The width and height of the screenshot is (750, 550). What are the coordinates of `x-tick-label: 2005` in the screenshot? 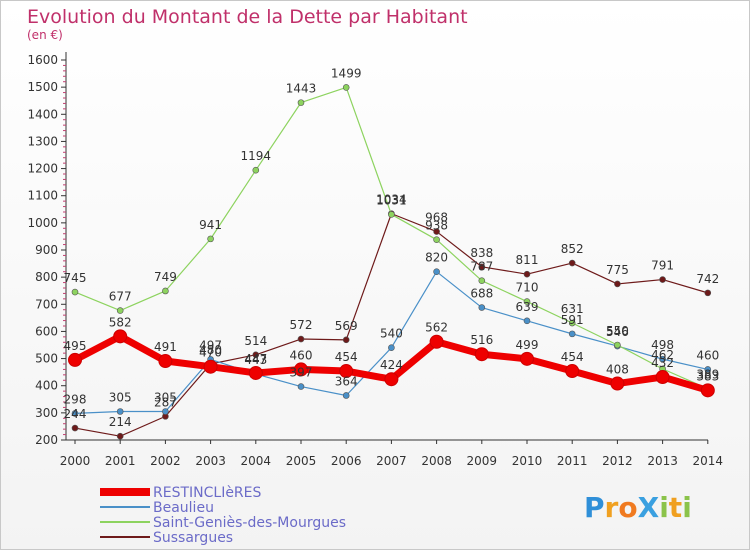 It's located at (301, 461).